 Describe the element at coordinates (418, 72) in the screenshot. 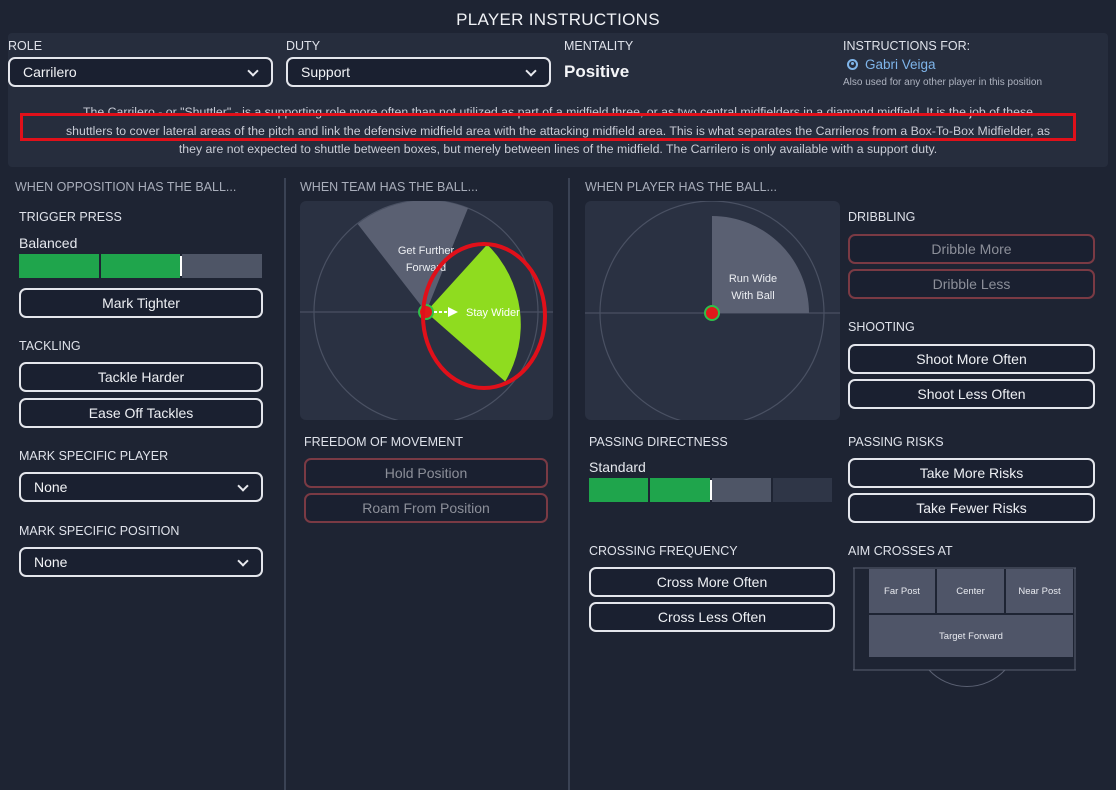

I see `duty-dropdown: Support` at that location.